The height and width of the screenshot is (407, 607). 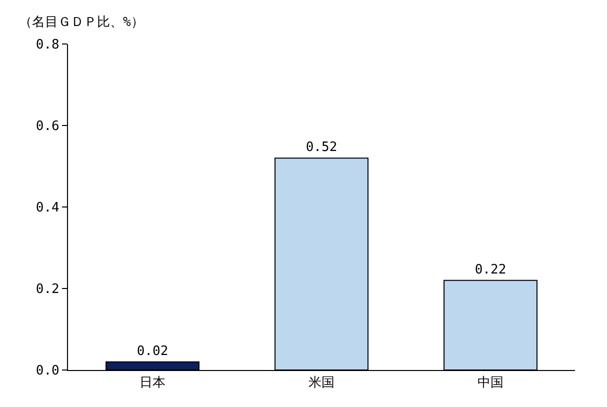 I want to click on y-tick-label: 0.8, so click(x=48, y=45).